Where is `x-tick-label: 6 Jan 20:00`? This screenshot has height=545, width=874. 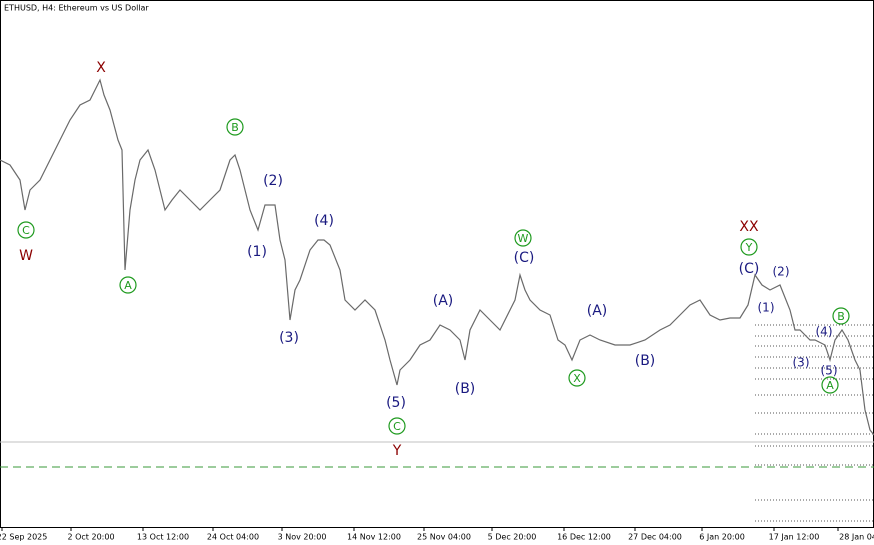
x-tick-label: 6 Jan 20:00 is located at coordinates (722, 537).